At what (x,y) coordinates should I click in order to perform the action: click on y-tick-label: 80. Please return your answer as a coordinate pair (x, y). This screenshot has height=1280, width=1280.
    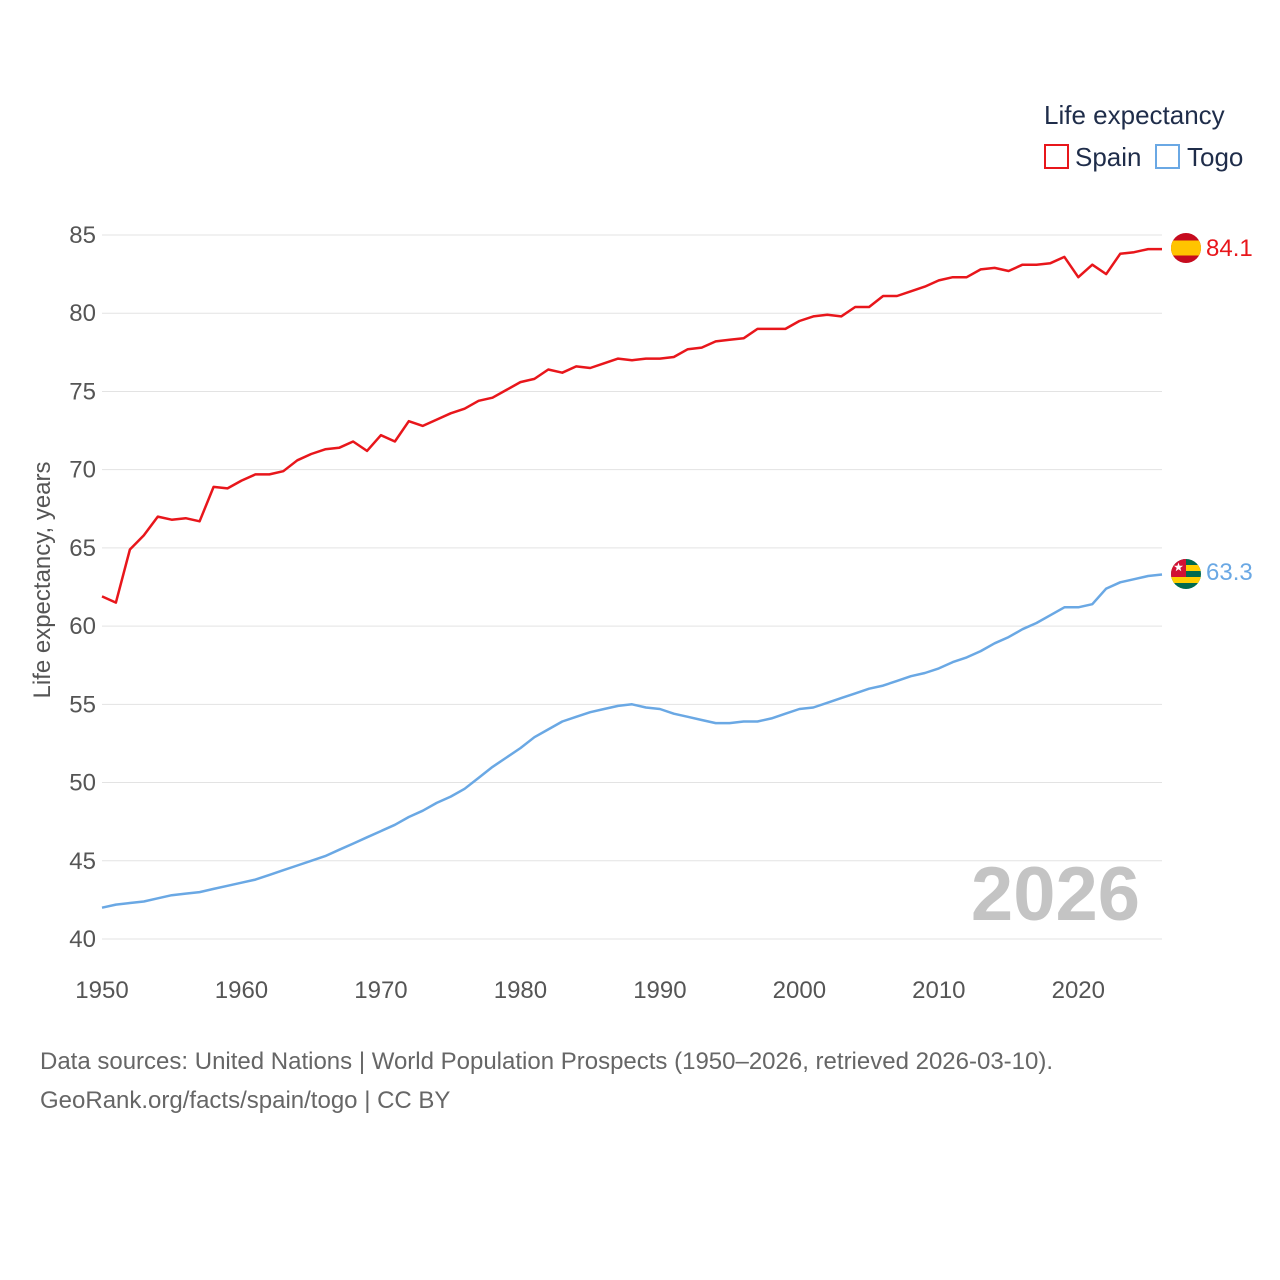
    Looking at the image, I should click on (82, 313).